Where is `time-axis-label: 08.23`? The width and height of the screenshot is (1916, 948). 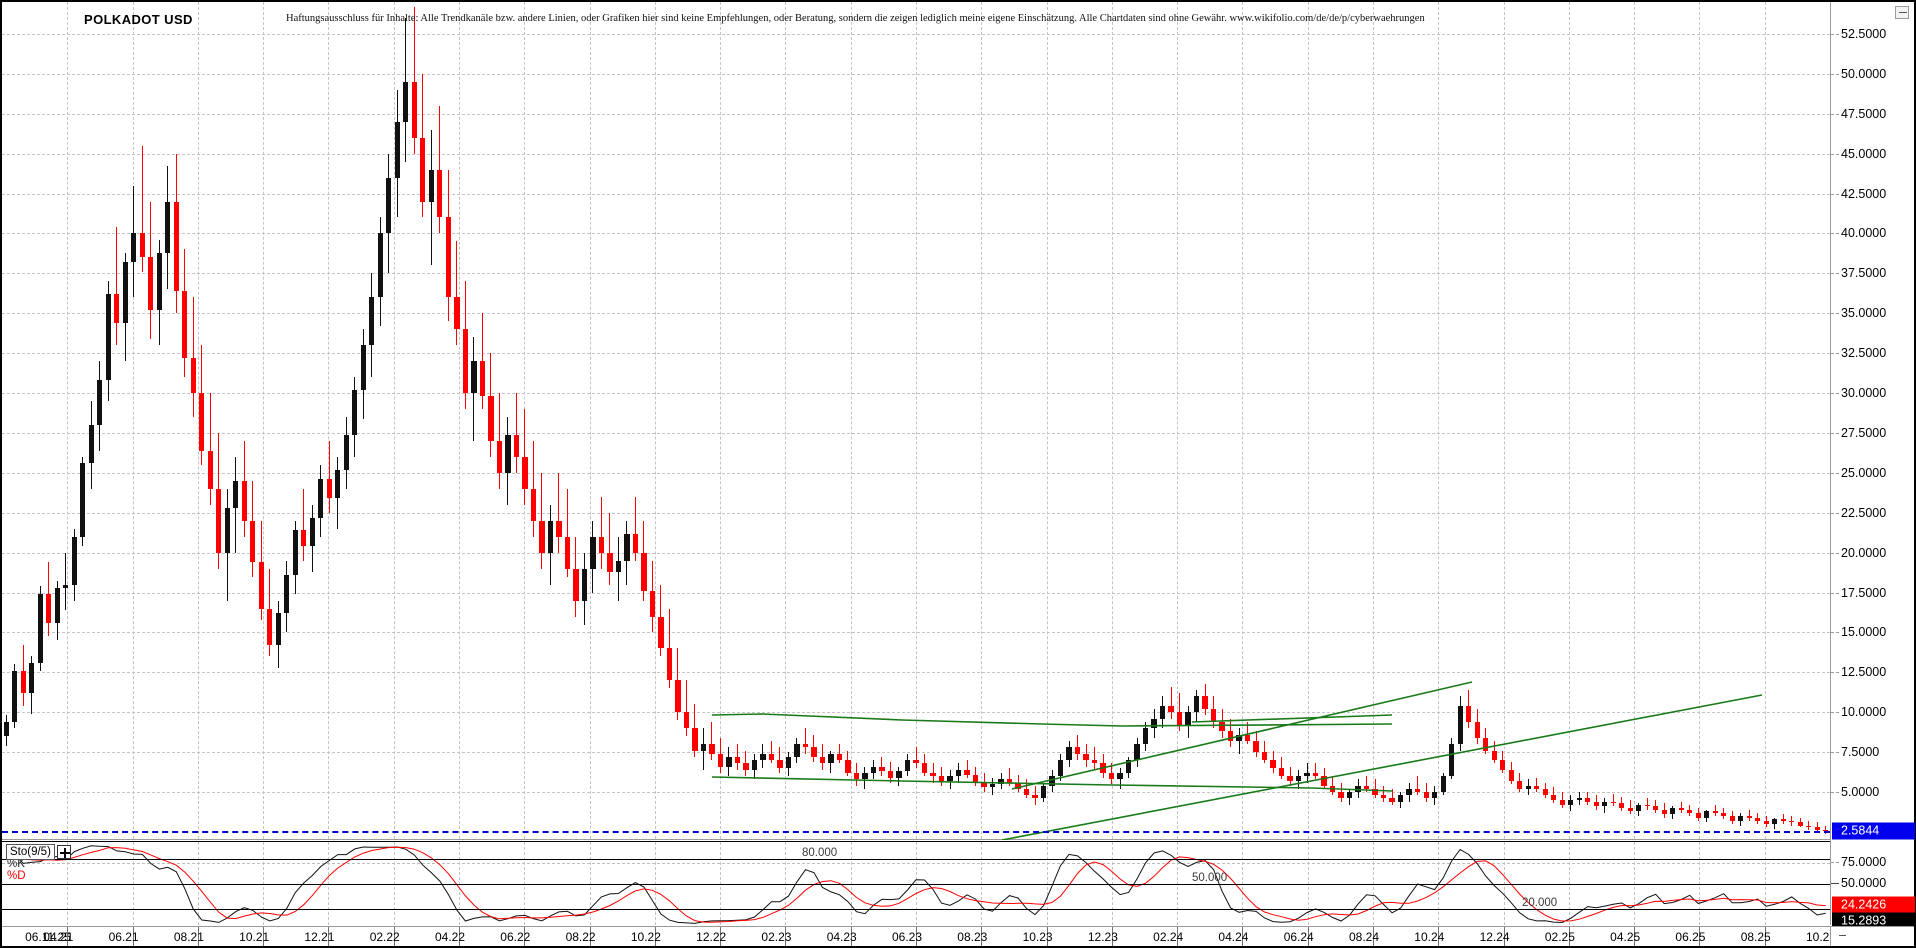 time-axis-label: 08.23 is located at coordinates (972, 937).